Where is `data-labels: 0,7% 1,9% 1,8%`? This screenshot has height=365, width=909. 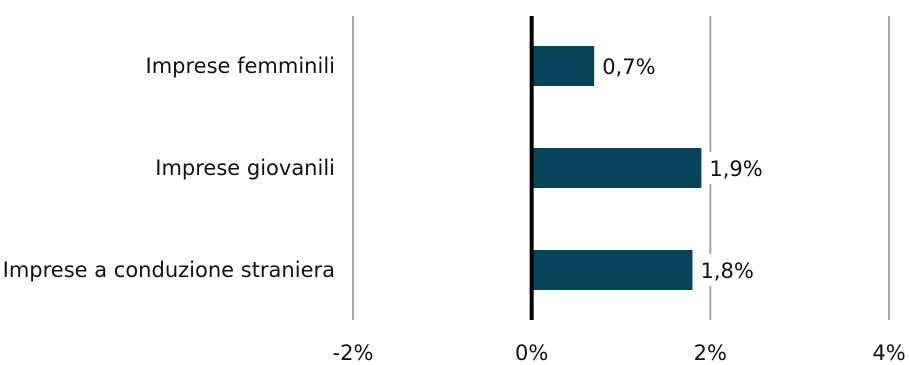 data-labels: 0,7% 1,9% 1,8% is located at coordinates (685, 168).